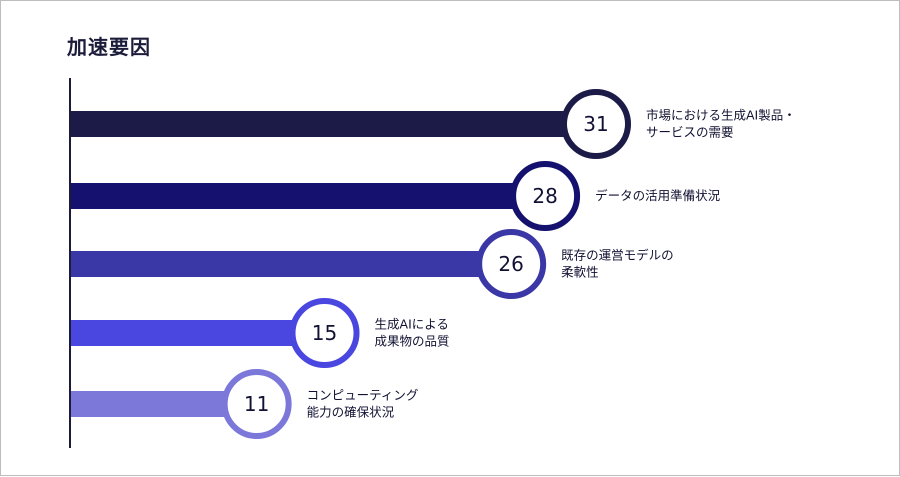 This screenshot has height=477, width=900. What do you see at coordinates (351, 412) in the screenshot?
I see `category-label: 能力の確保状況` at bounding box center [351, 412].